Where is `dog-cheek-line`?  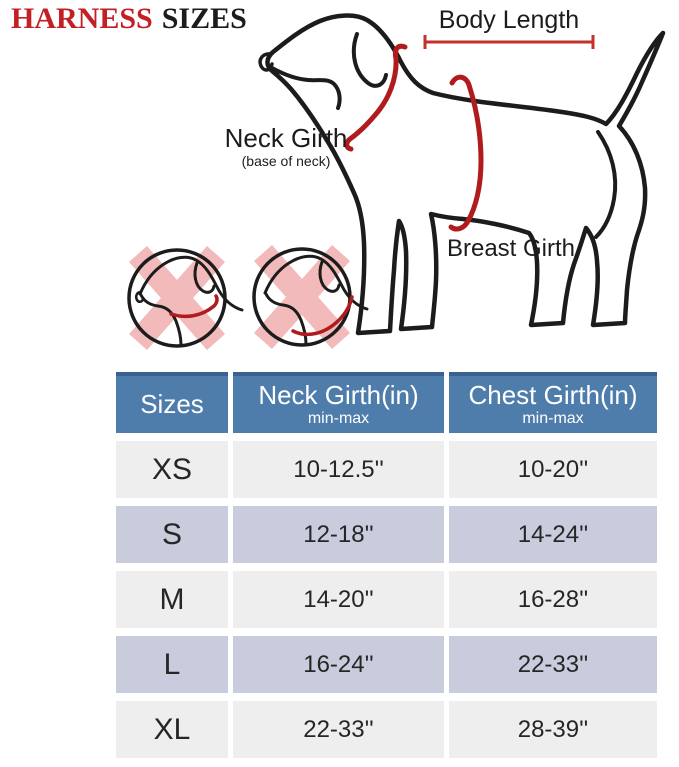 dog-cheek-line is located at coordinates (306, 88).